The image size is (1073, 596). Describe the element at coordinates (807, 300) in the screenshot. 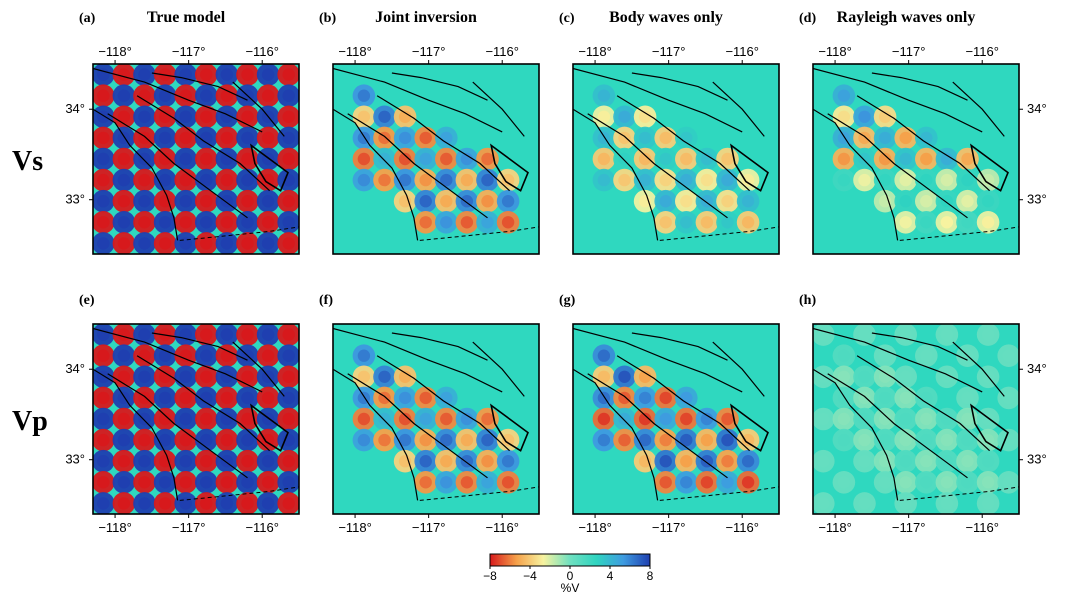

I see `panel-id: (h)` at that location.